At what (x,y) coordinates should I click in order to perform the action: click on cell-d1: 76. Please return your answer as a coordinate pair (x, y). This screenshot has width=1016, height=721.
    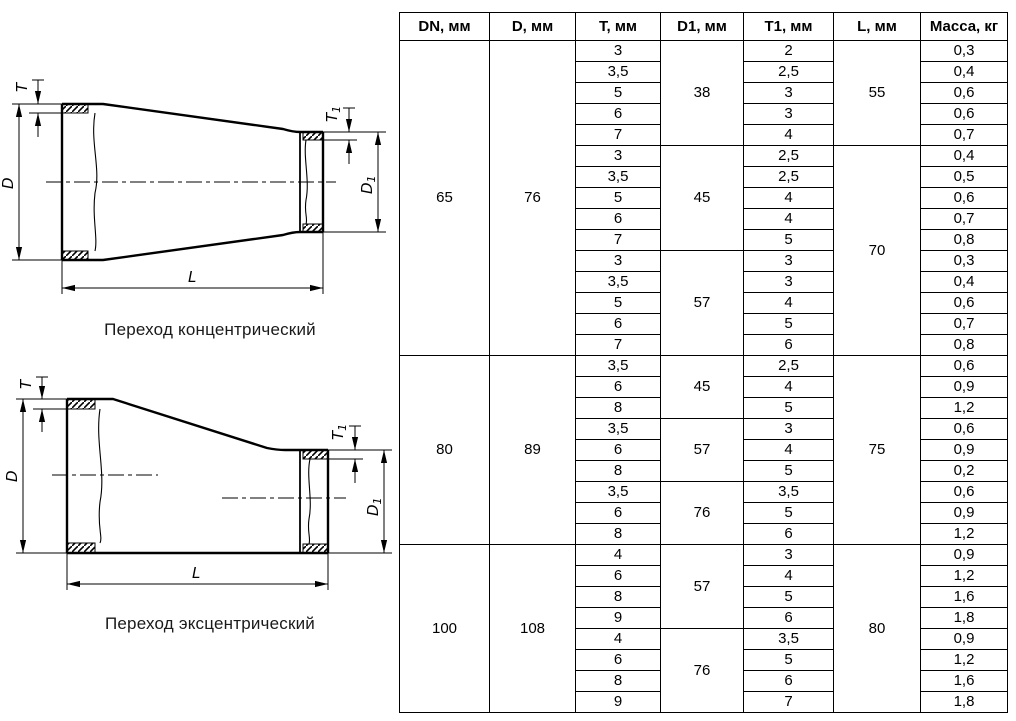
    Looking at the image, I should click on (702, 670).